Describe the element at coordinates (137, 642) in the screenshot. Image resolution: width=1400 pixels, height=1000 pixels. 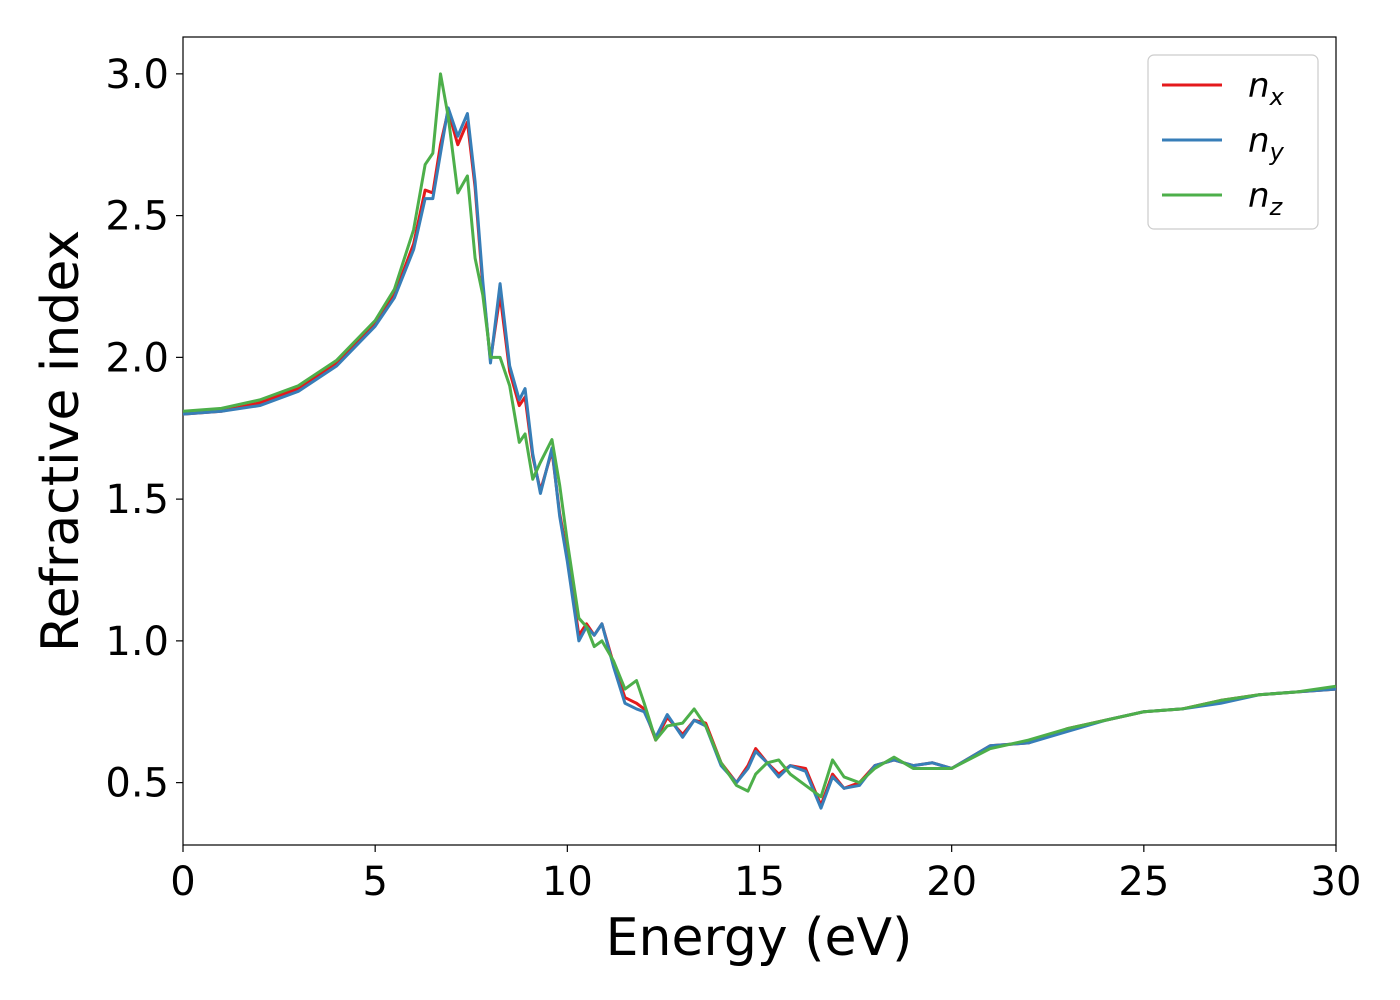
I see `y-tick-label: 1.0` at that location.